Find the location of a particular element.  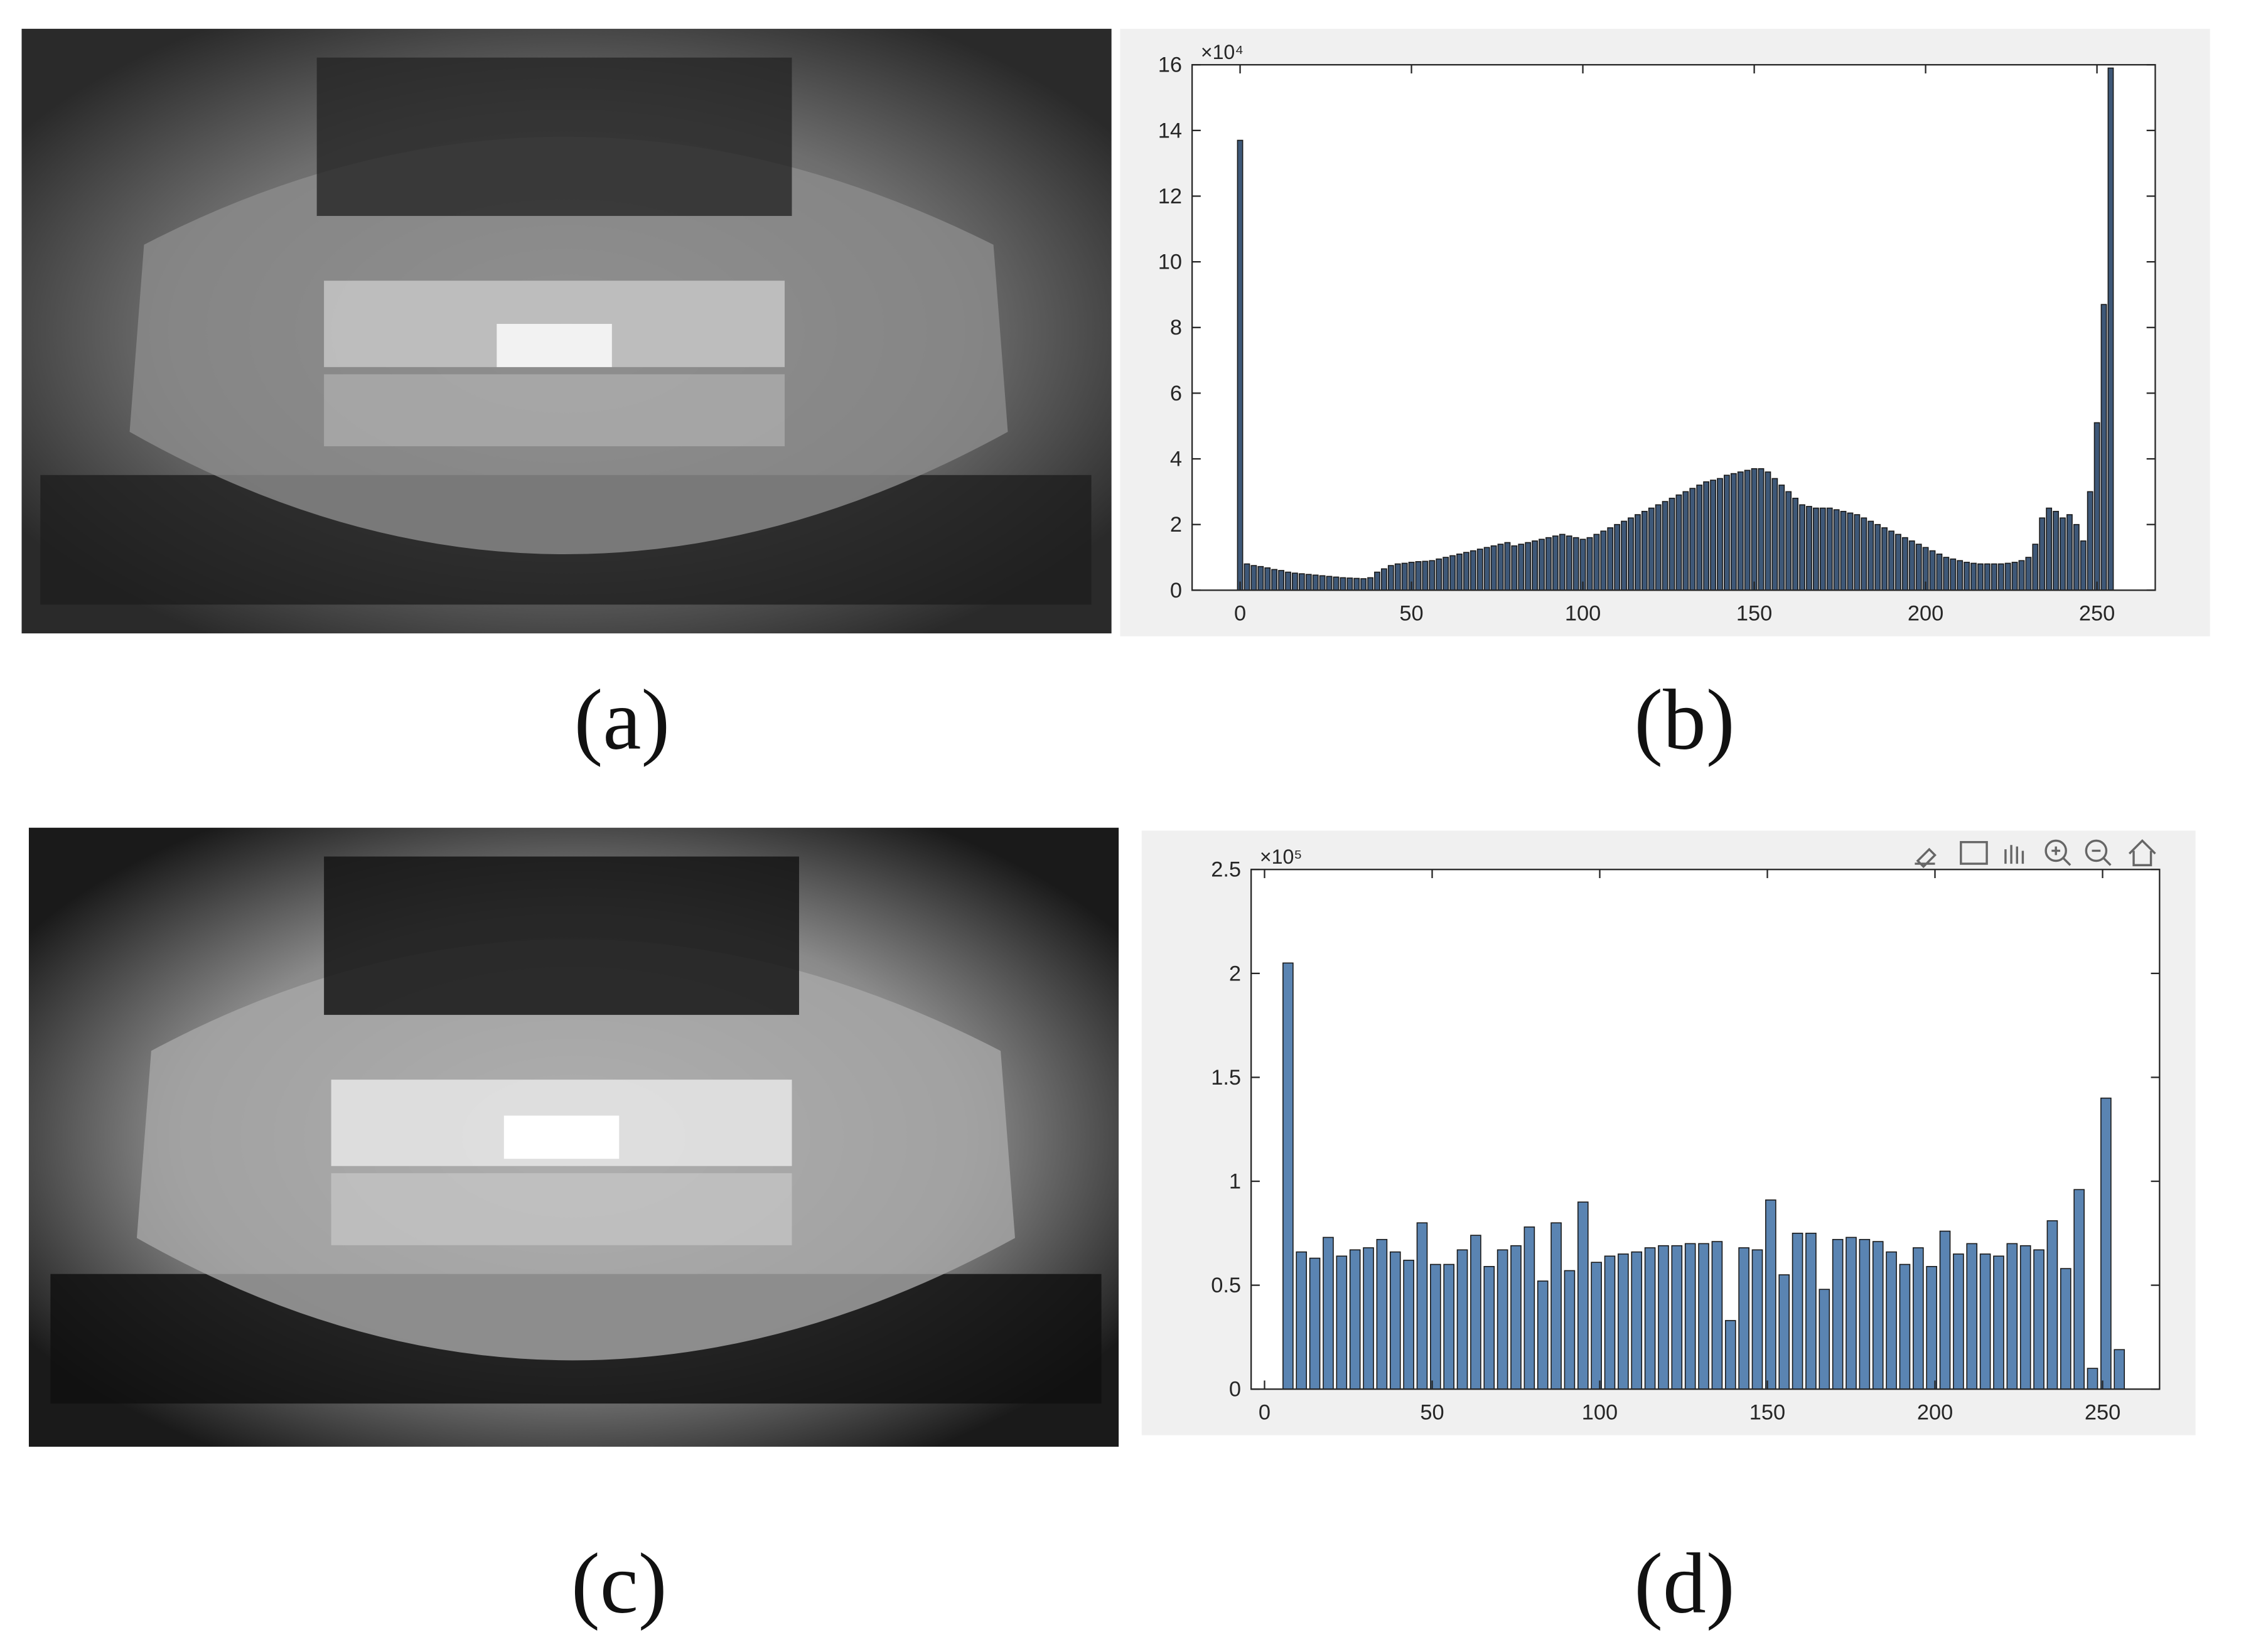

x-tick-label: 100 is located at coordinates (1583, 613).